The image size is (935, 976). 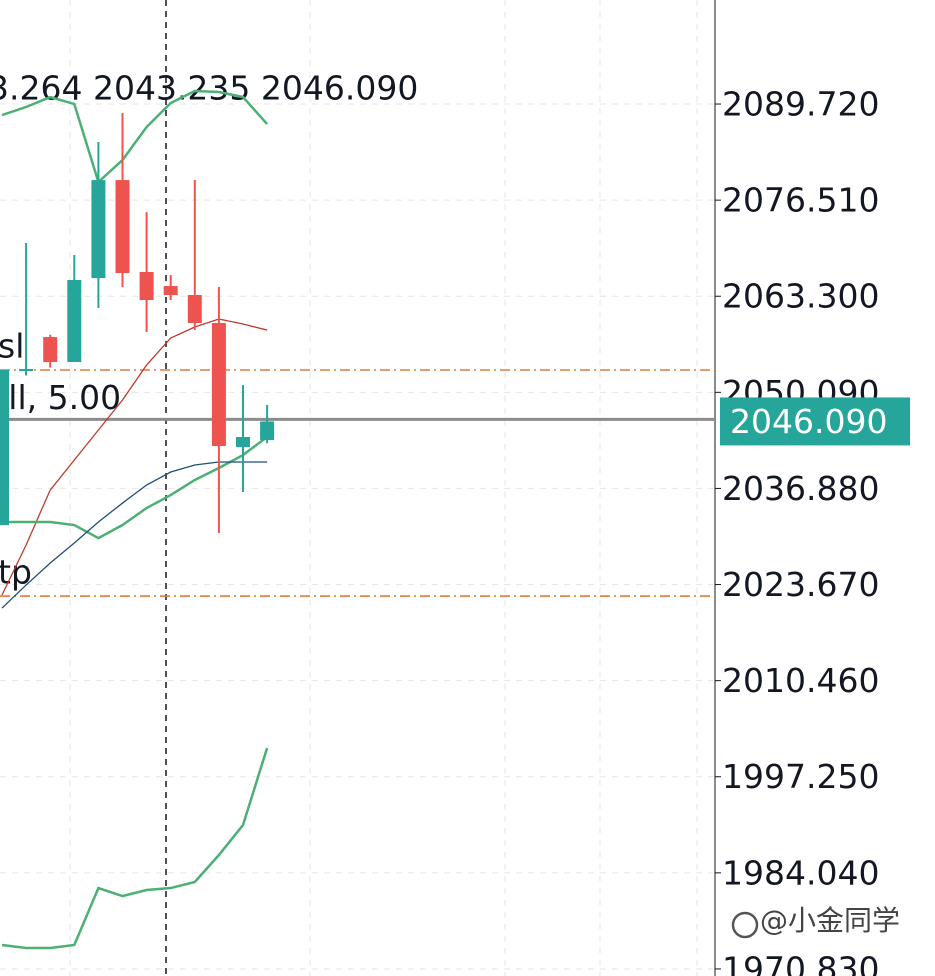 What do you see at coordinates (800, 584) in the screenshot?
I see `y-tick-label: 2023.670` at bounding box center [800, 584].